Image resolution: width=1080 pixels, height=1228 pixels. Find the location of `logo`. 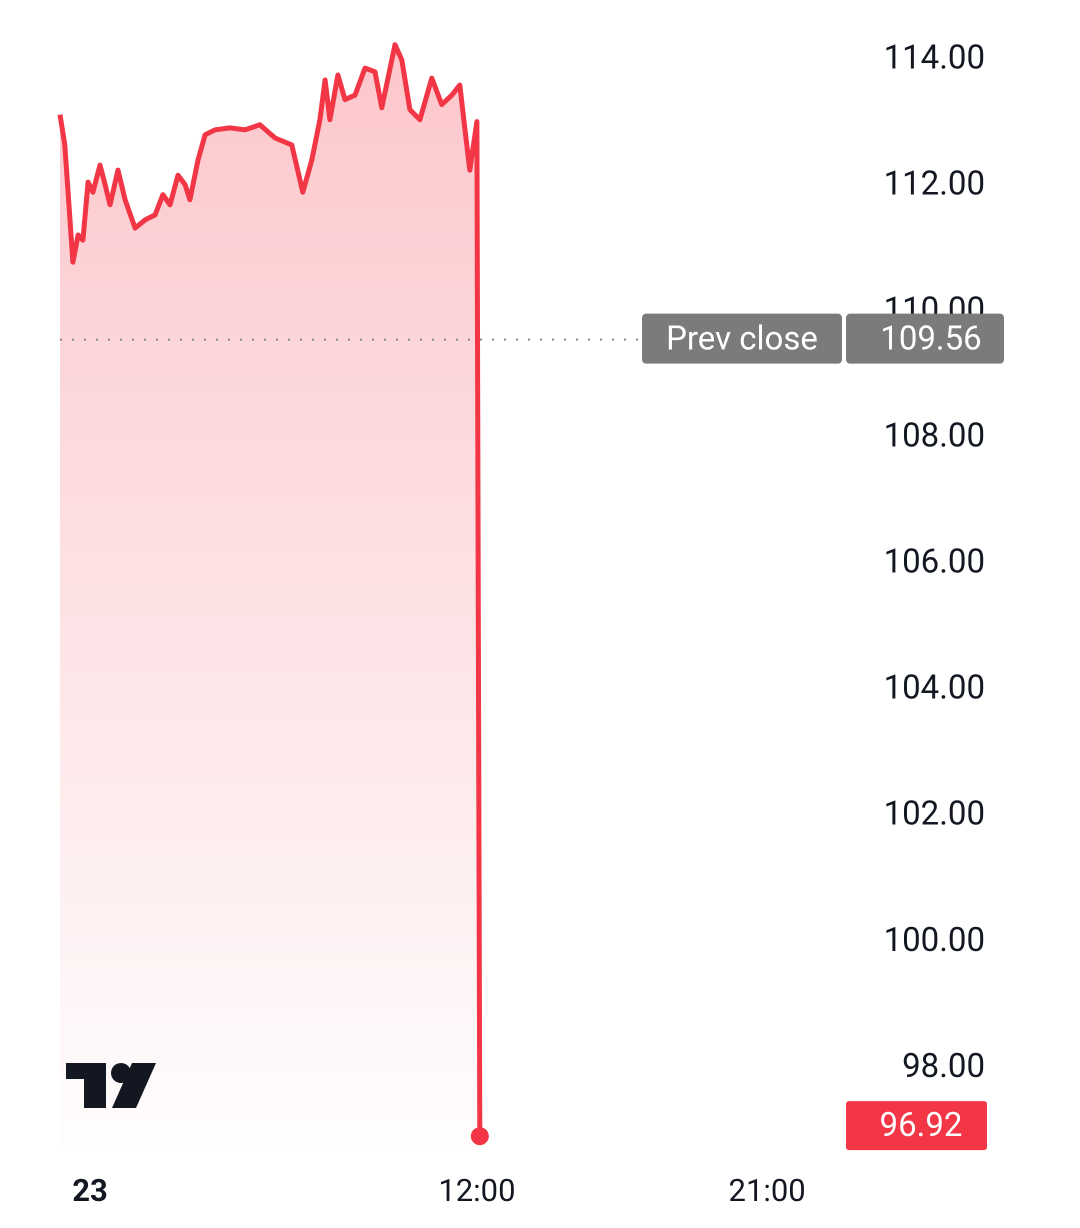

logo is located at coordinates (111, 1085).